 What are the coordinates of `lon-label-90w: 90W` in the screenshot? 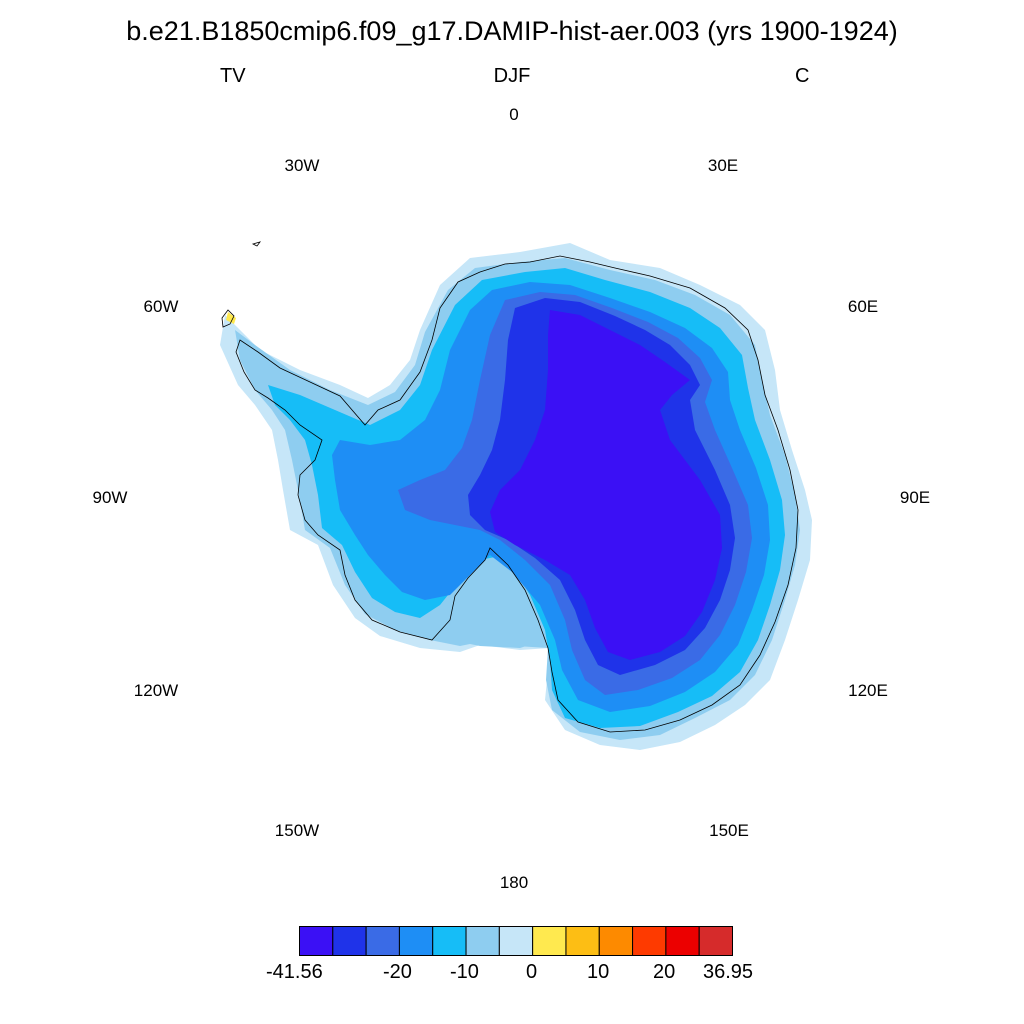 It's located at (110, 497).